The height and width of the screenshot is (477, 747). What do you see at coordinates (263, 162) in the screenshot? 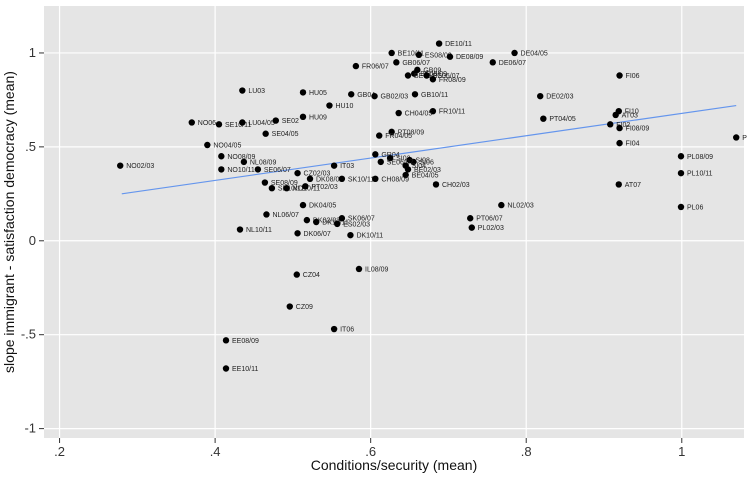
I see `point-label: NL08/09` at bounding box center [263, 162].